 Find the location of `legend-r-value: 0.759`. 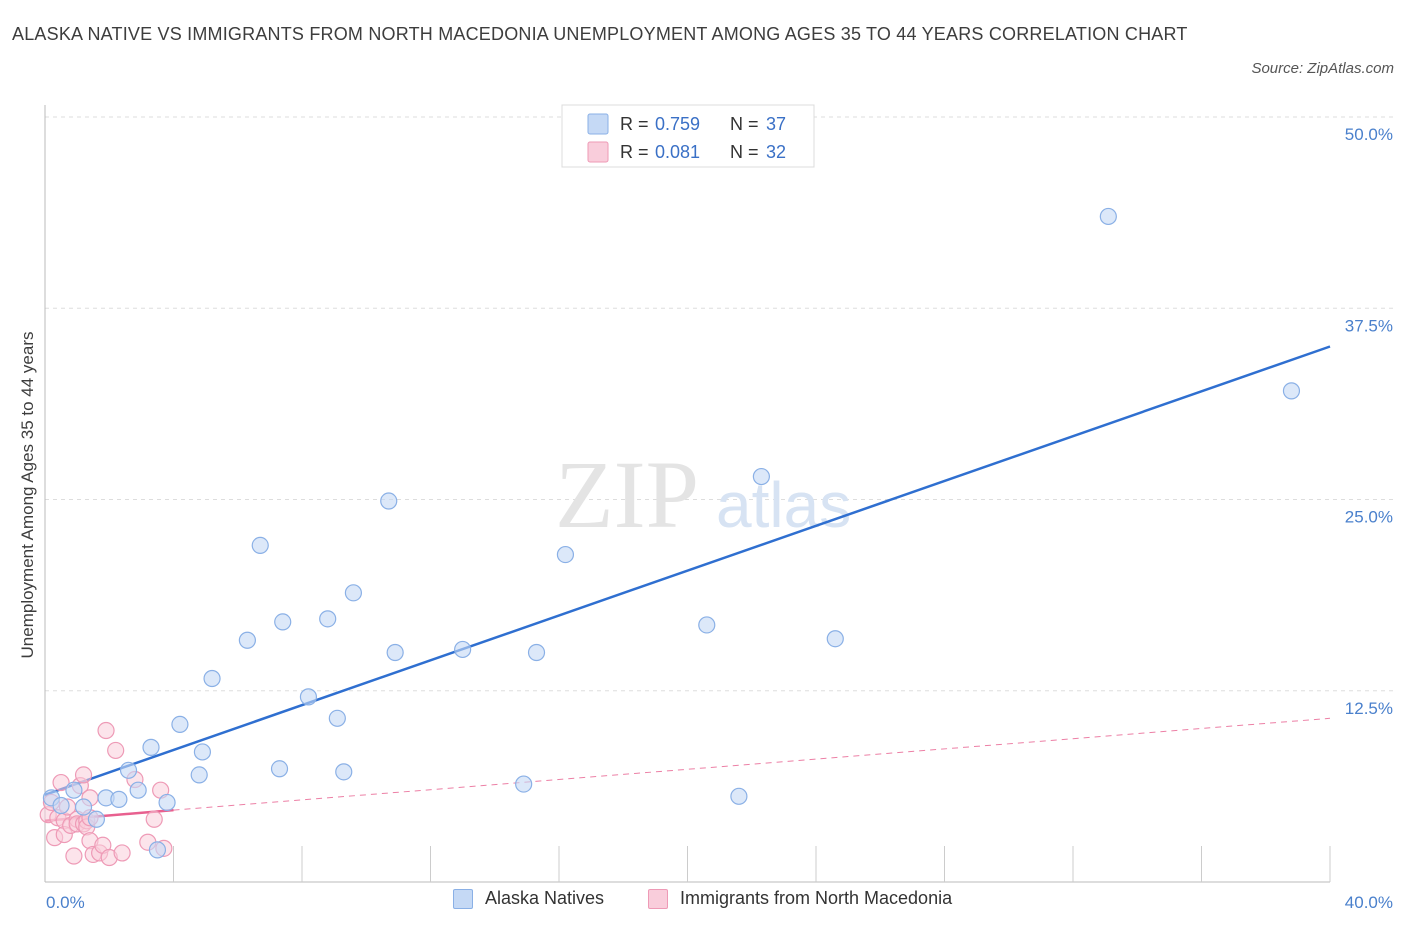

legend-r-value: 0.759 is located at coordinates (677, 124).